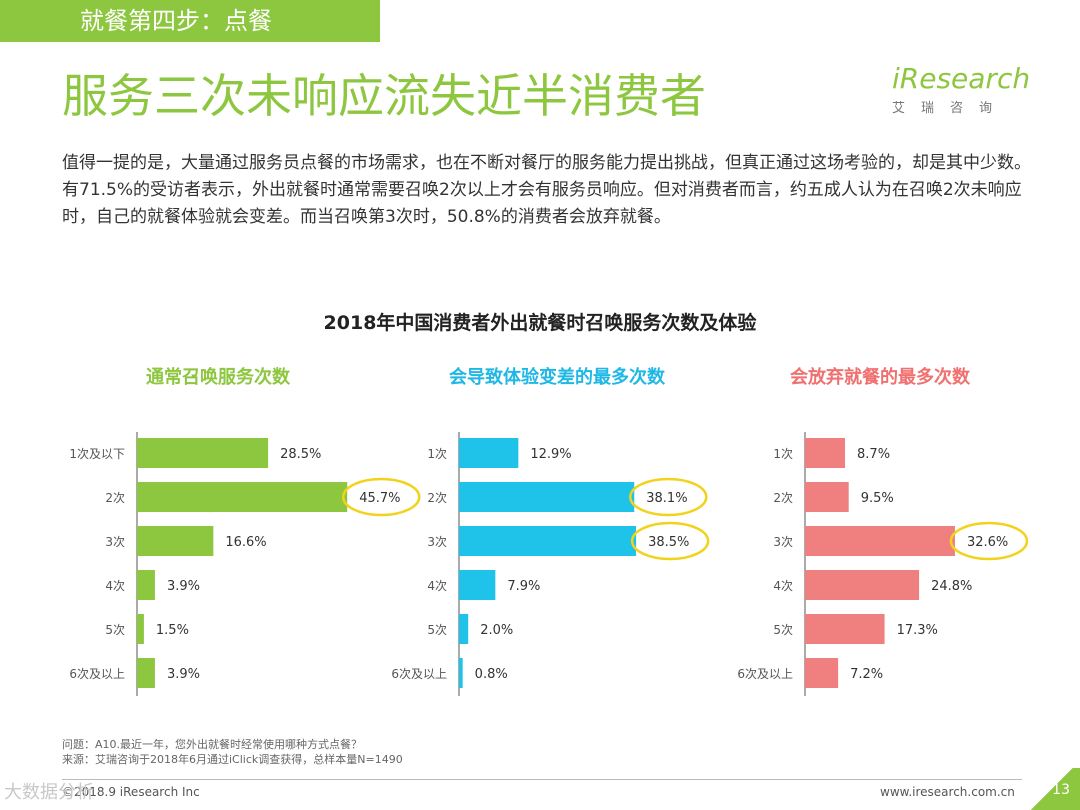 This screenshot has height=810, width=1080. Describe the element at coordinates (300, 454) in the screenshot. I see `value-label-0-0: 28.5%` at that location.